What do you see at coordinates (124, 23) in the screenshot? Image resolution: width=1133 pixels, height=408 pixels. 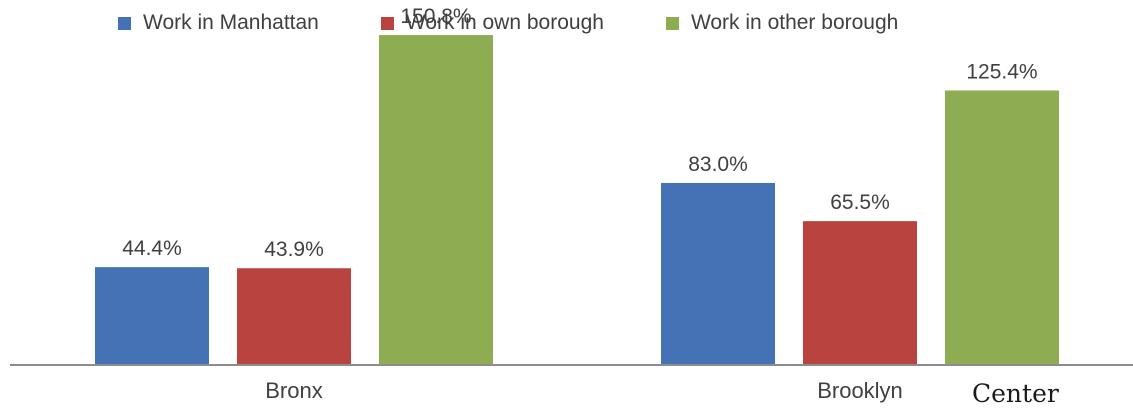 I see `legend-swatch-work-in-manhattan` at bounding box center [124, 23].